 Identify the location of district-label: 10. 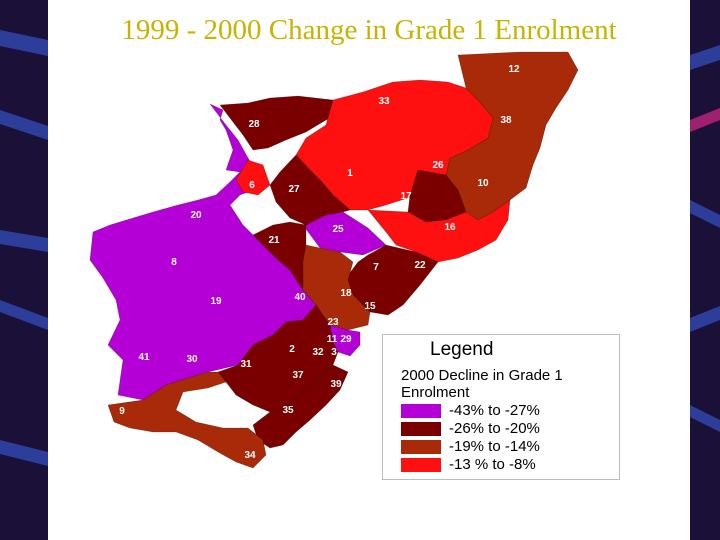
(483, 183).